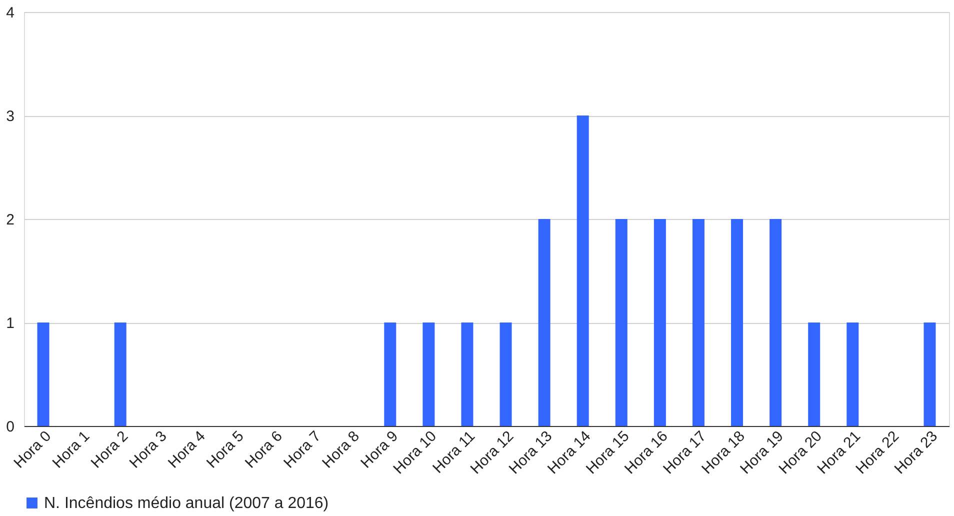 The width and height of the screenshot is (954, 516). I want to click on y-tick-label: 4, so click(10, 13).